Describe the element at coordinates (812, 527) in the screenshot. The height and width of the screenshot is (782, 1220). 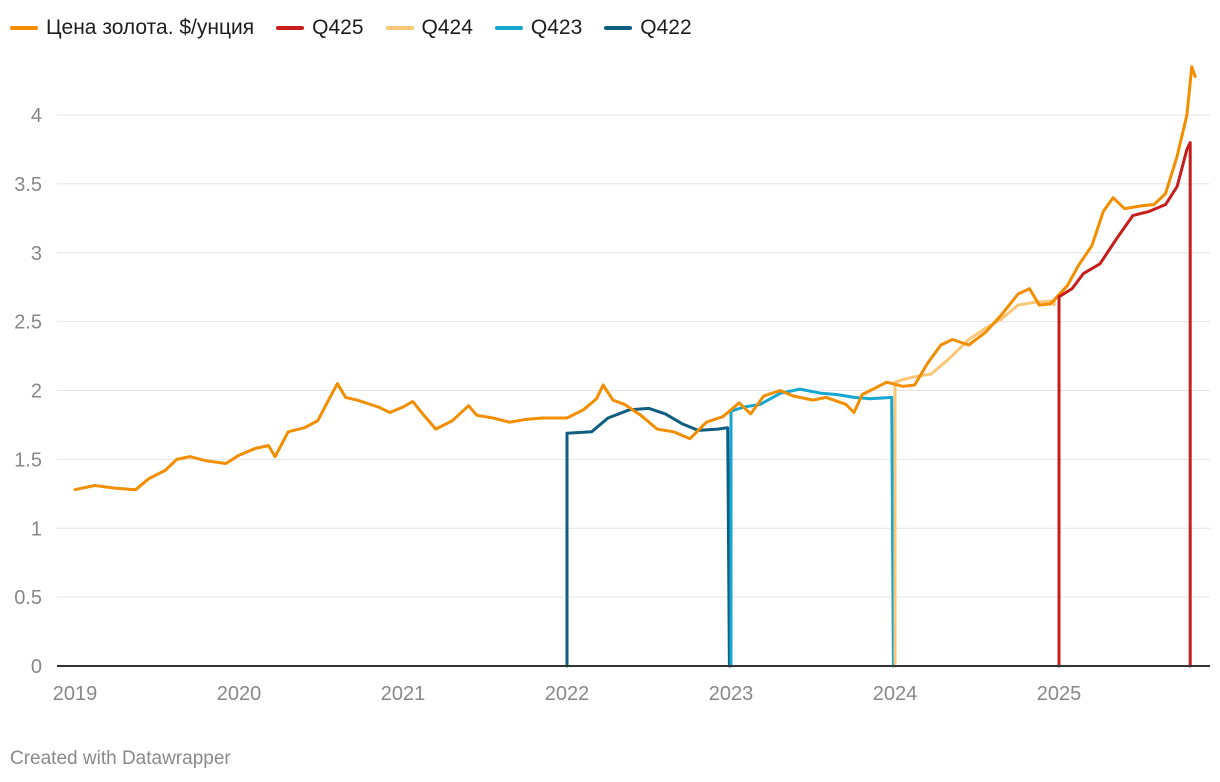
I see `series-line-q423` at that location.